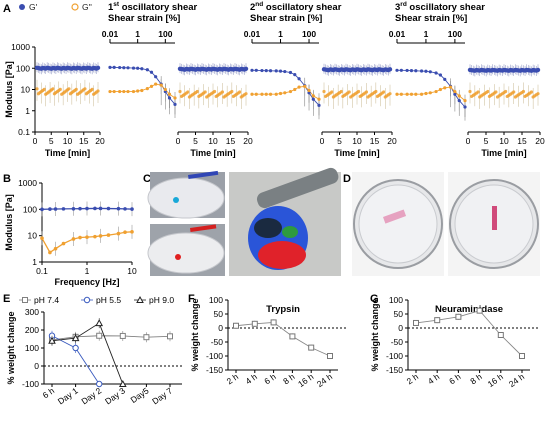 The height and width of the screenshot is (427, 546). Describe the element at coordinates (132, 271) in the screenshot. I see `x-tick-label: 10` at that location.